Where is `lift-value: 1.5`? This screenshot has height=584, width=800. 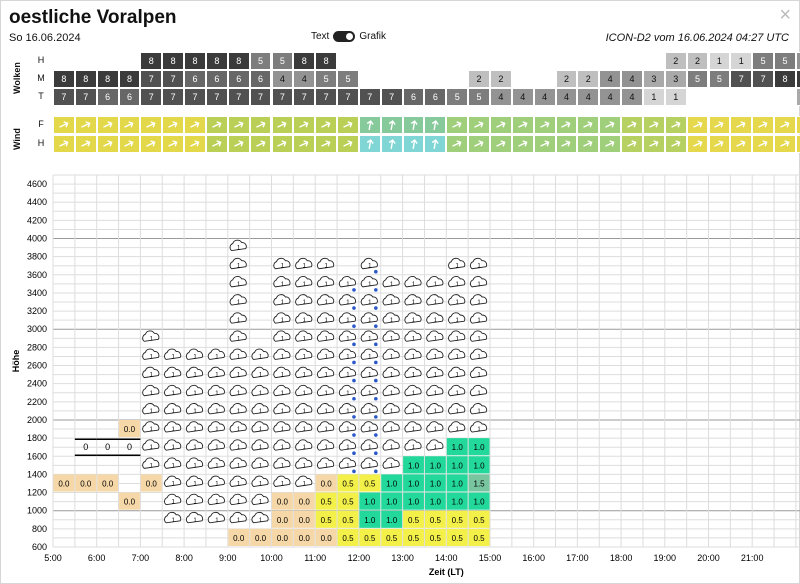 lift-value: 1.5 is located at coordinates (480, 483).